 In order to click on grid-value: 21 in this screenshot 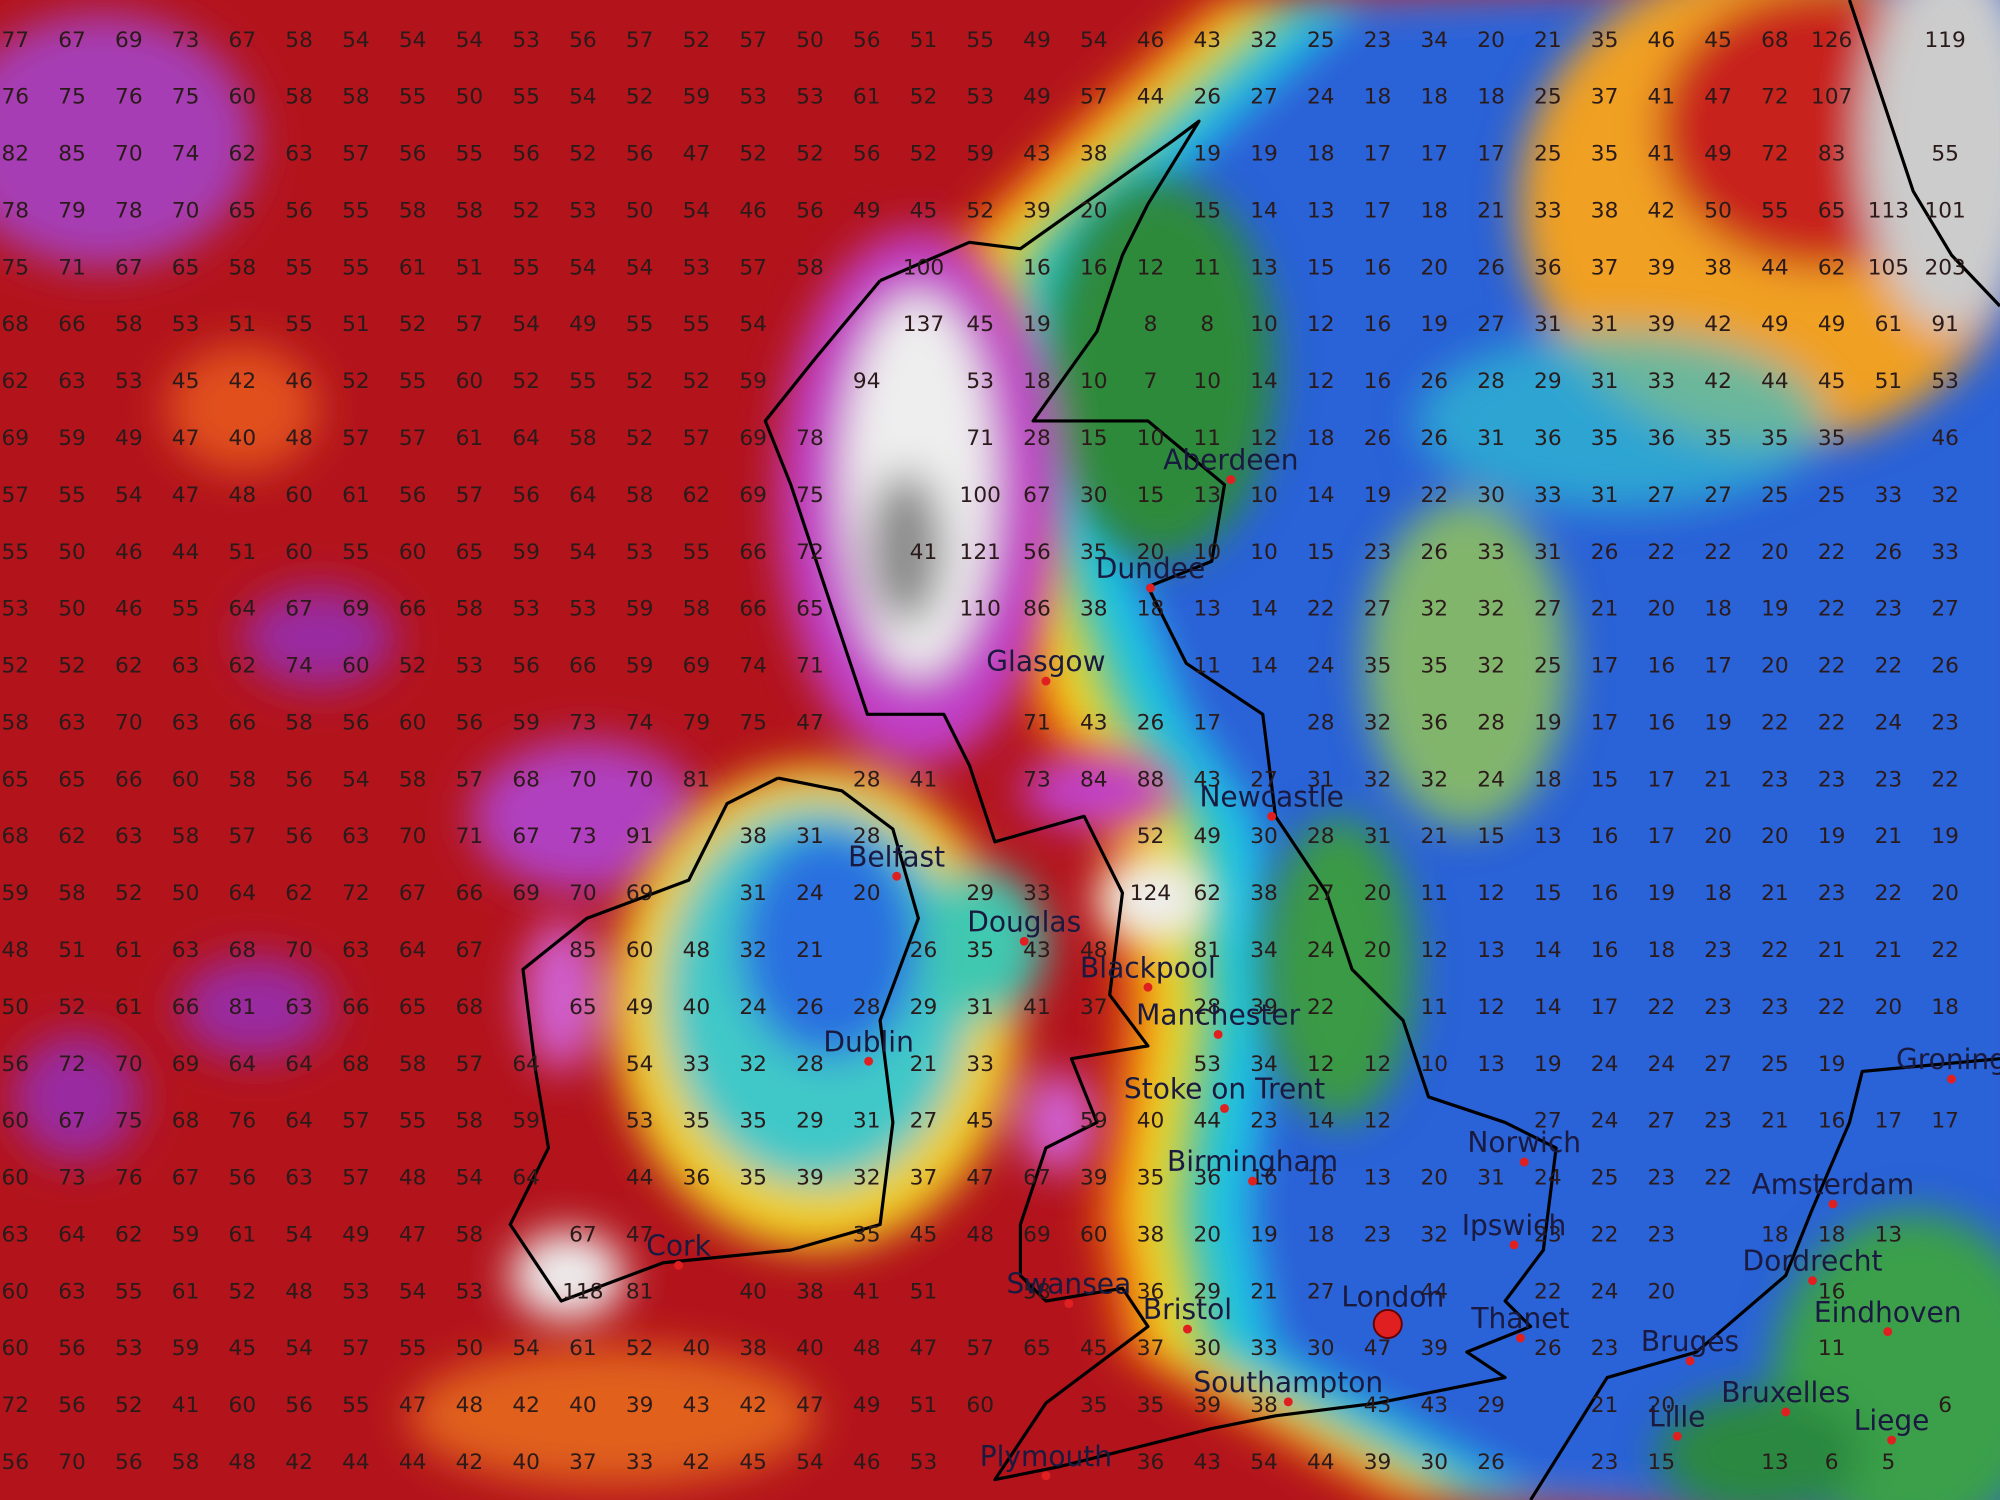, I will do `click(1264, 1291)`.